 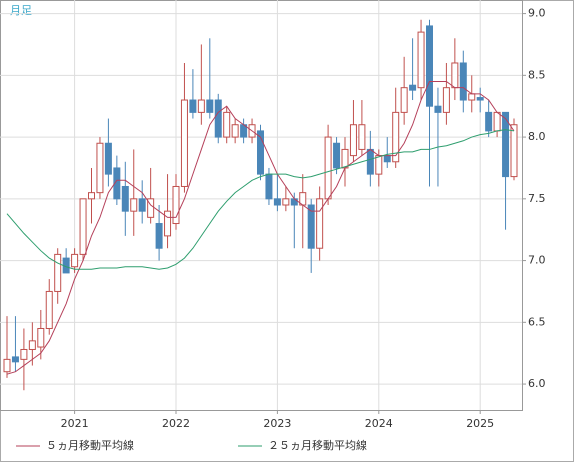 What do you see at coordinates (537, 260) in the screenshot?
I see `y-tick-label: 7.0` at bounding box center [537, 260].